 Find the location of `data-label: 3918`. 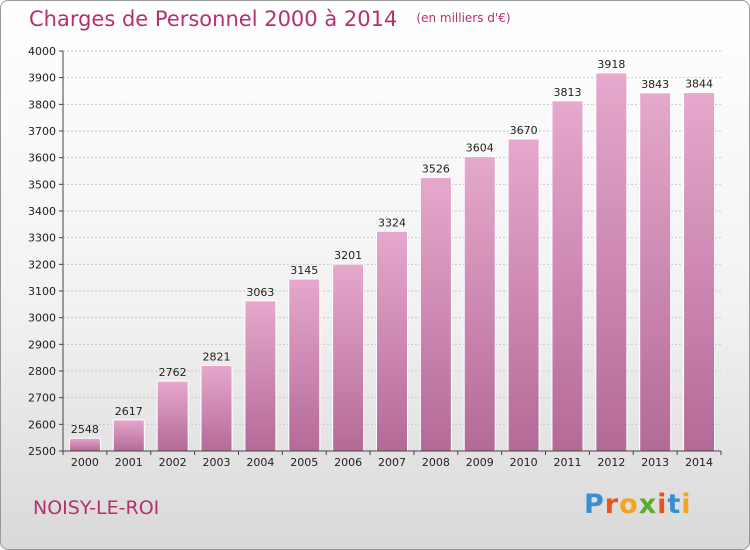

data-label: 3918 is located at coordinates (611, 64).